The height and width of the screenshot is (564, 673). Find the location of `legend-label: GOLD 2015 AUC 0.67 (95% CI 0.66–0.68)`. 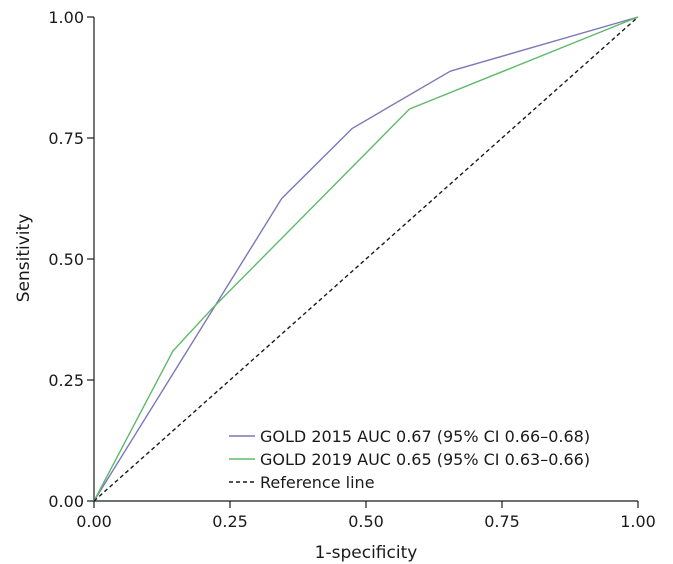

legend-label: GOLD 2015 AUC 0.67 (95% CI 0.66–0.68) is located at coordinates (425, 436).